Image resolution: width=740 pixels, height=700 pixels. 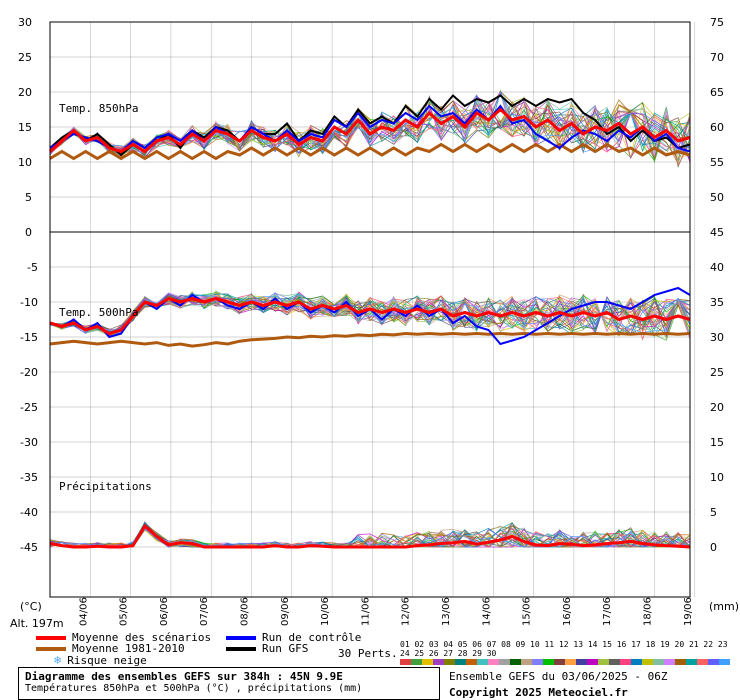 What do you see at coordinates (204, 611) in the screenshot?
I see `x-tick-label: 07/06` at bounding box center [204, 611].